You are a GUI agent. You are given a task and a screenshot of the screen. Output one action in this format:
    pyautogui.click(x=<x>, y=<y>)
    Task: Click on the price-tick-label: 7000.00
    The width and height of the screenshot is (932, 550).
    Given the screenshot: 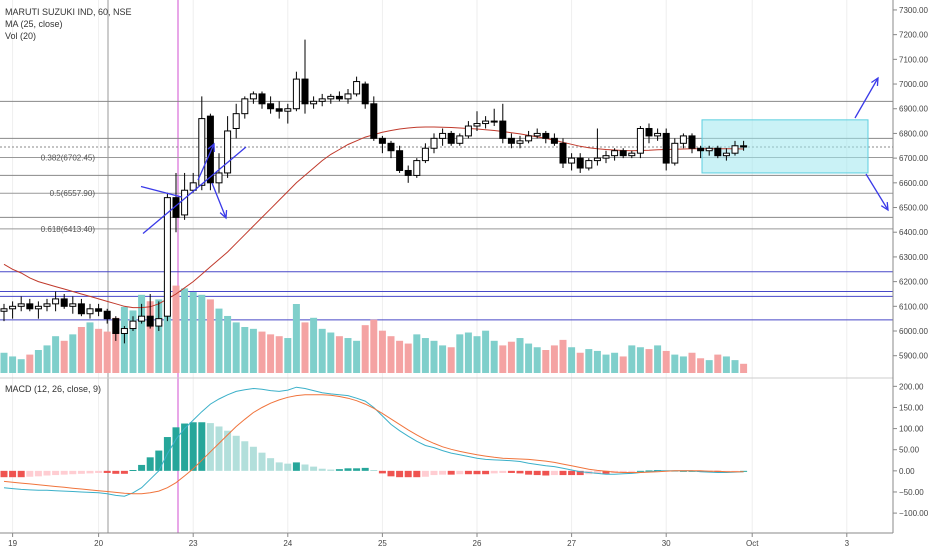 What is the action you would take?
    pyautogui.click(x=913, y=84)
    